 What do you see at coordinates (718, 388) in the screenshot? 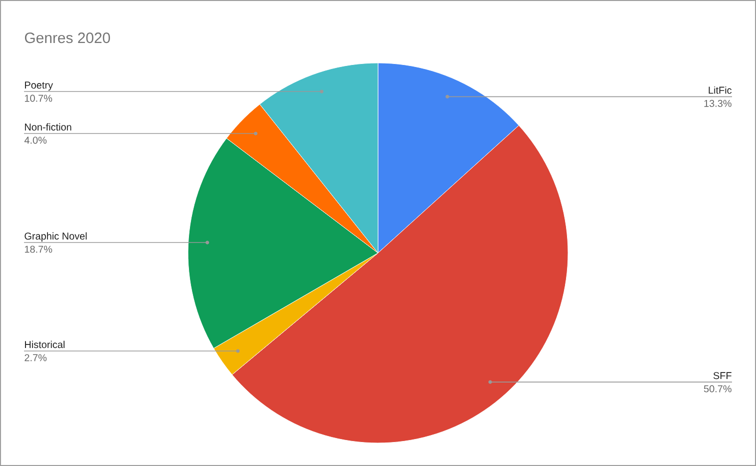
I see `data-label: 50.7%` at bounding box center [718, 388].